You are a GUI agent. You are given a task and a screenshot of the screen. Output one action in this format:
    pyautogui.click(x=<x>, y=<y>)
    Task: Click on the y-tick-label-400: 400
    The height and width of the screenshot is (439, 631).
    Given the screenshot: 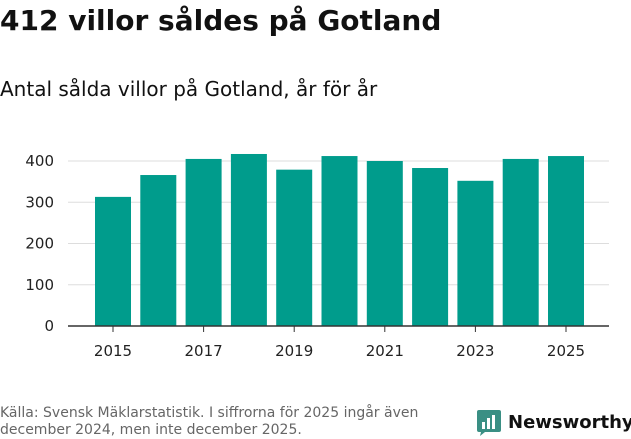 What is the action you would take?
    pyautogui.click(x=39, y=161)
    